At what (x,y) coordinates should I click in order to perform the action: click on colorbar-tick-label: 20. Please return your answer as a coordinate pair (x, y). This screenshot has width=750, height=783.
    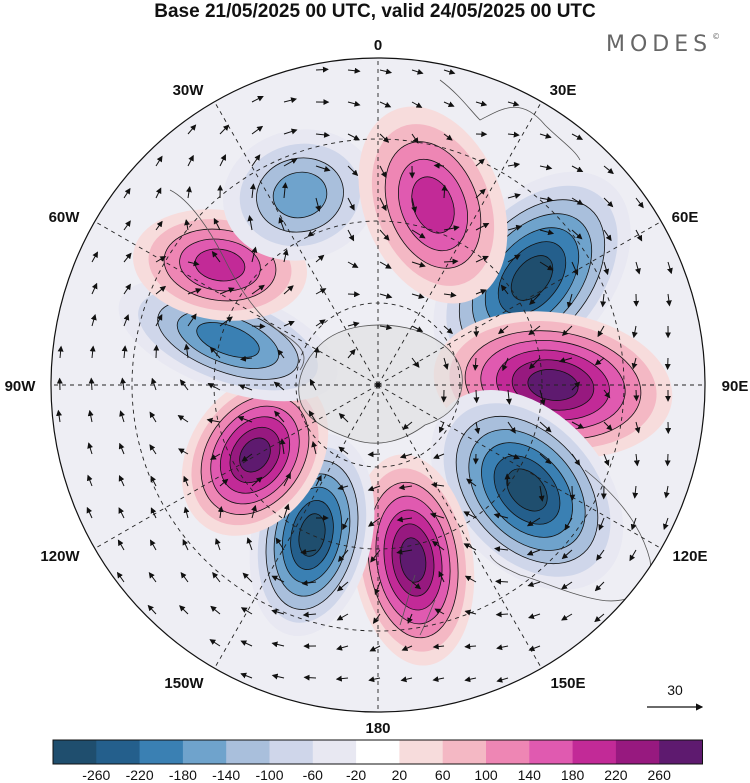
    Looking at the image, I should click on (400, 775).